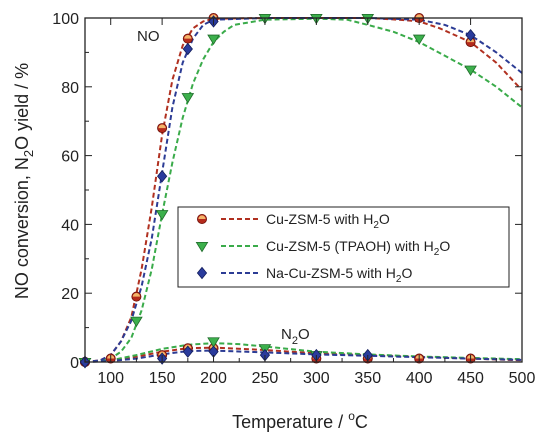 Image resolution: width=550 pixels, height=439 pixels. What do you see at coordinates (202, 273) in the screenshot?
I see `legend-marker-na-cu-zsm5` at bounding box center [202, 273].